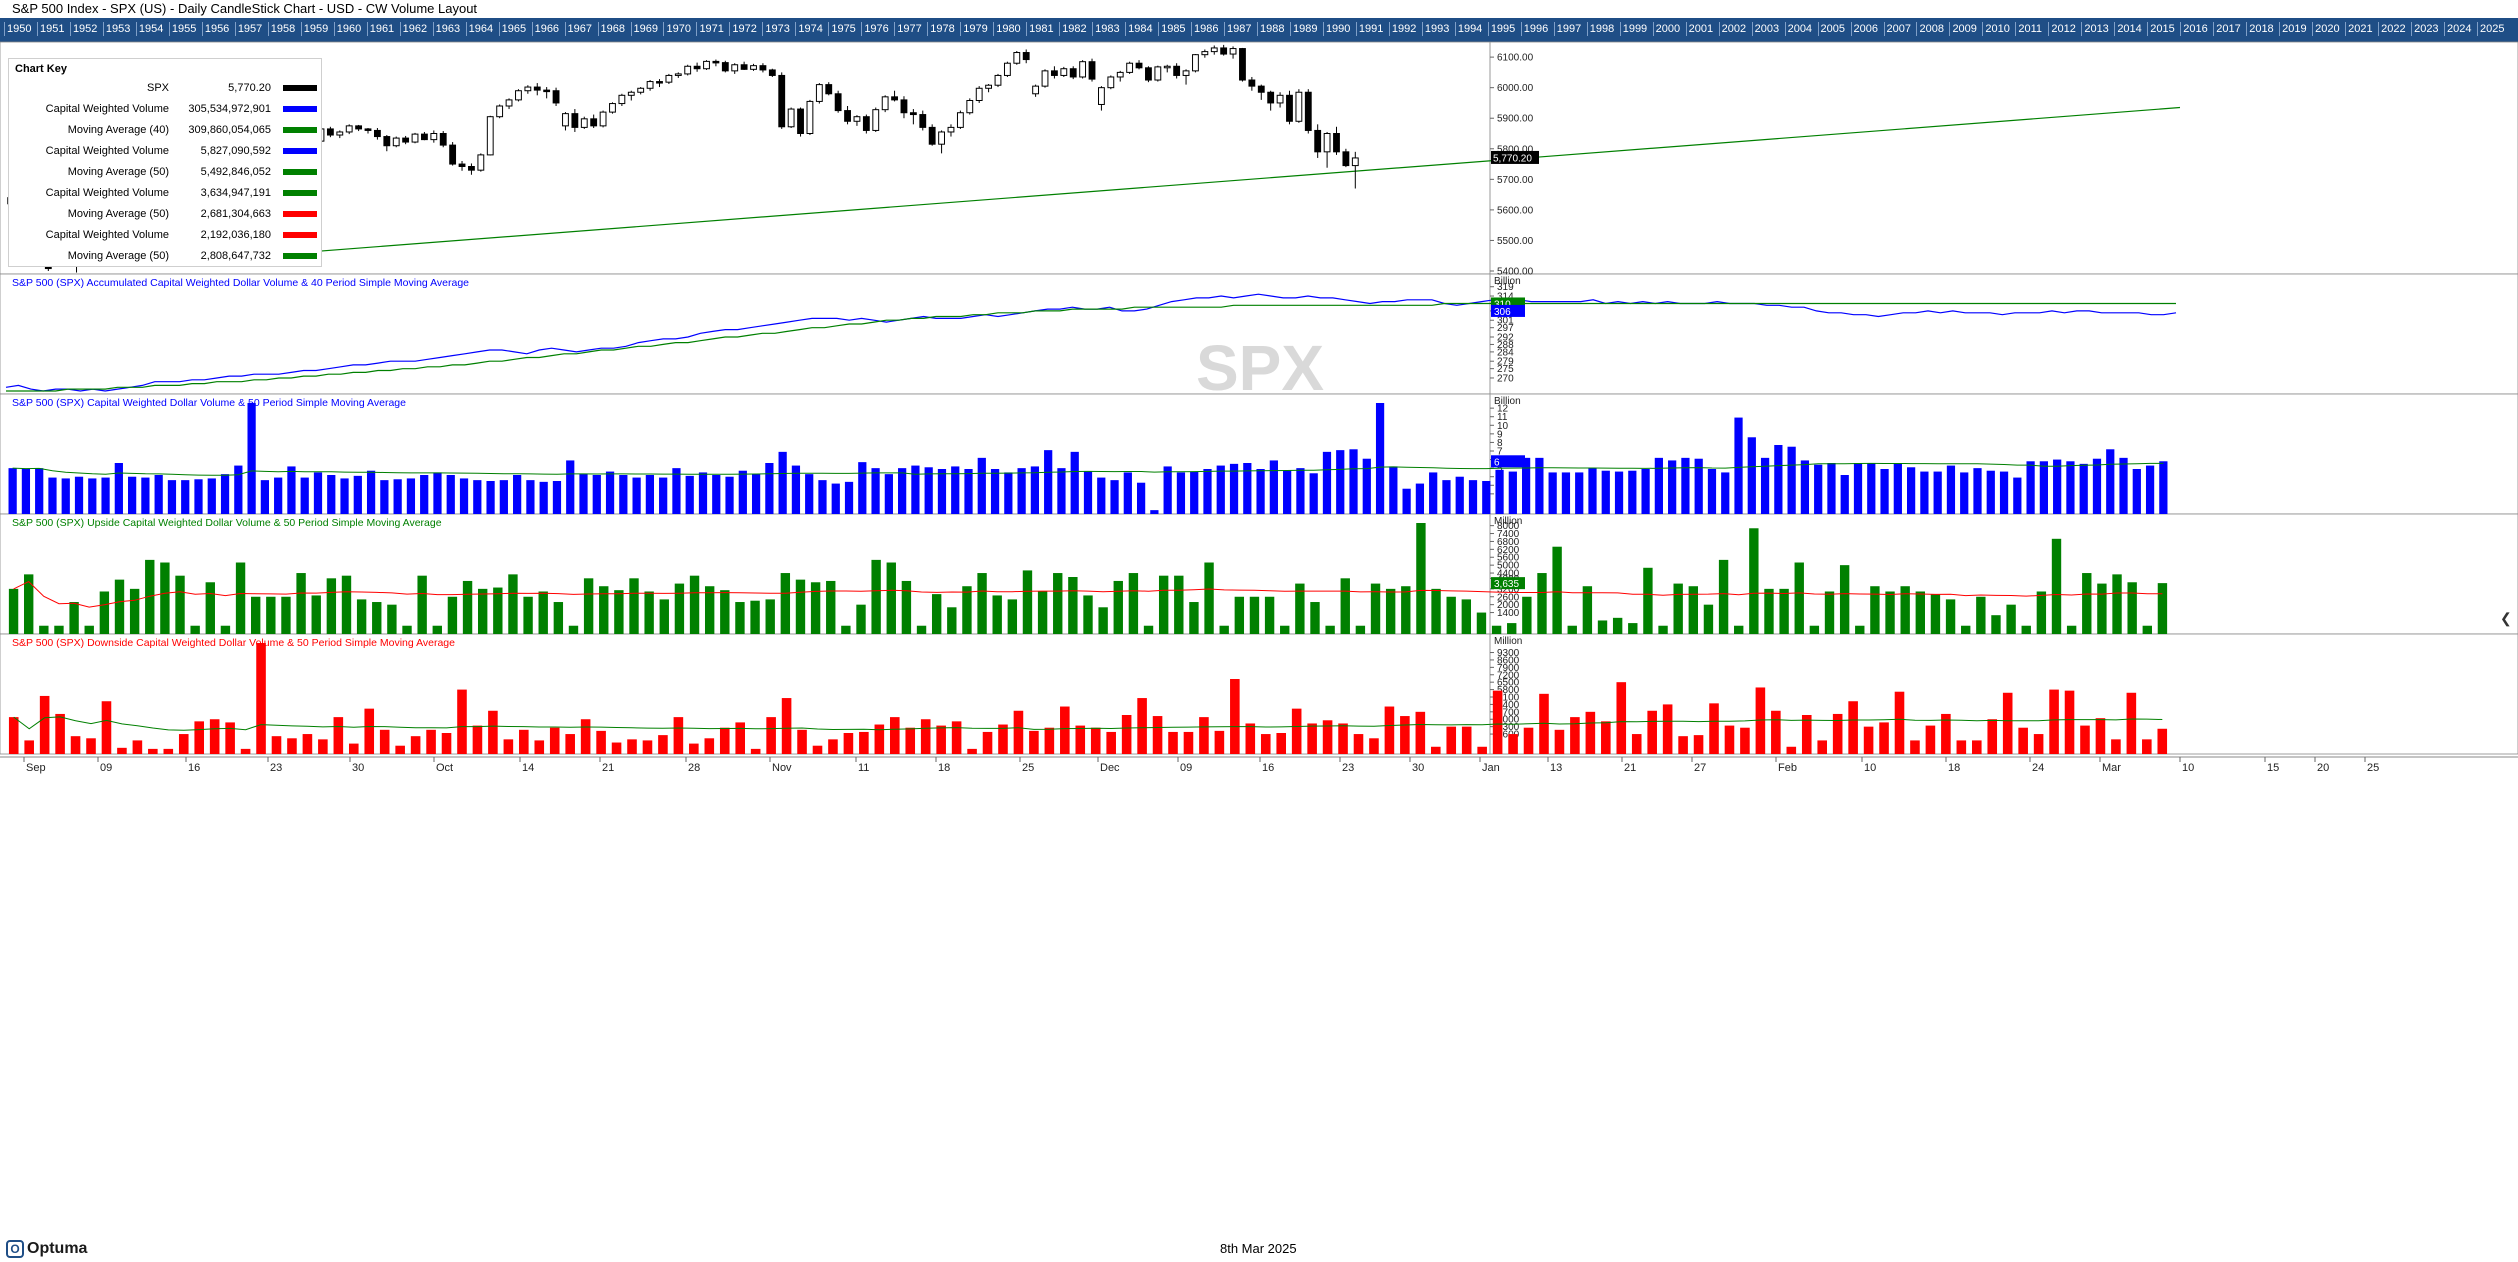  I want to click on year-label: 1986, so click(1205, 29).